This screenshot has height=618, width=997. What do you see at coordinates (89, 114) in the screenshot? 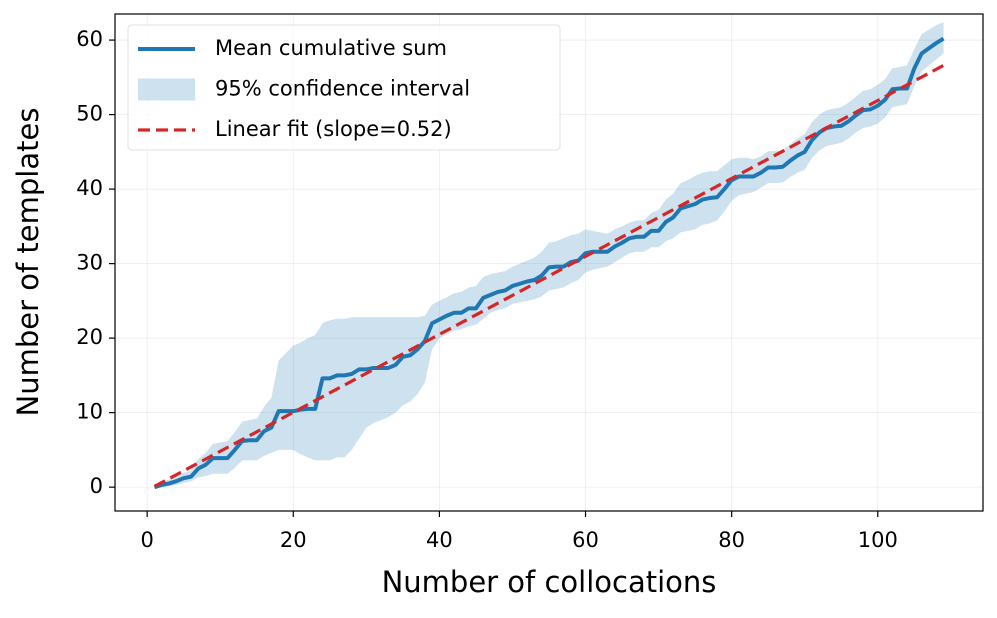
I see `y-tick-label: 50` at bounding box center [89, 114].